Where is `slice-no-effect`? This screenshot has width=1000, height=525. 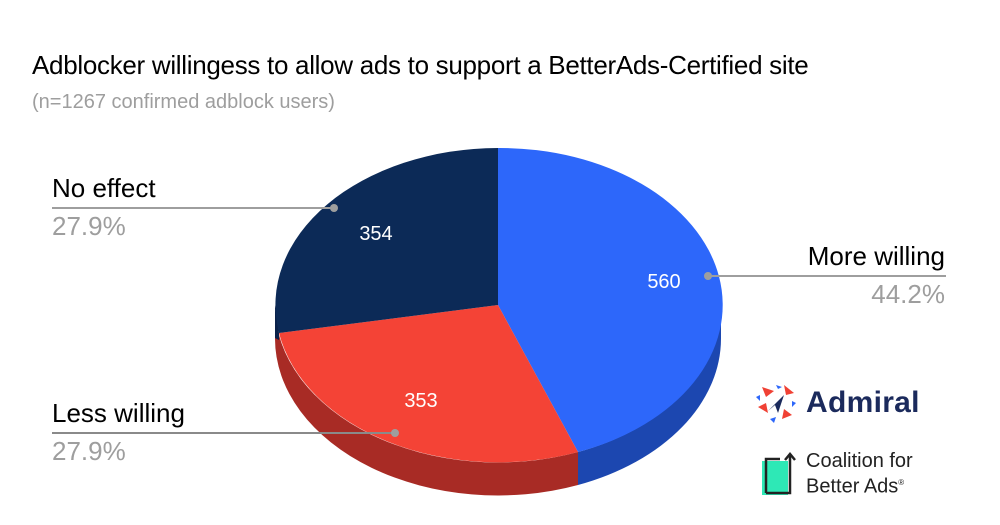 slice-no-effect is located at coordinates (386, 240).